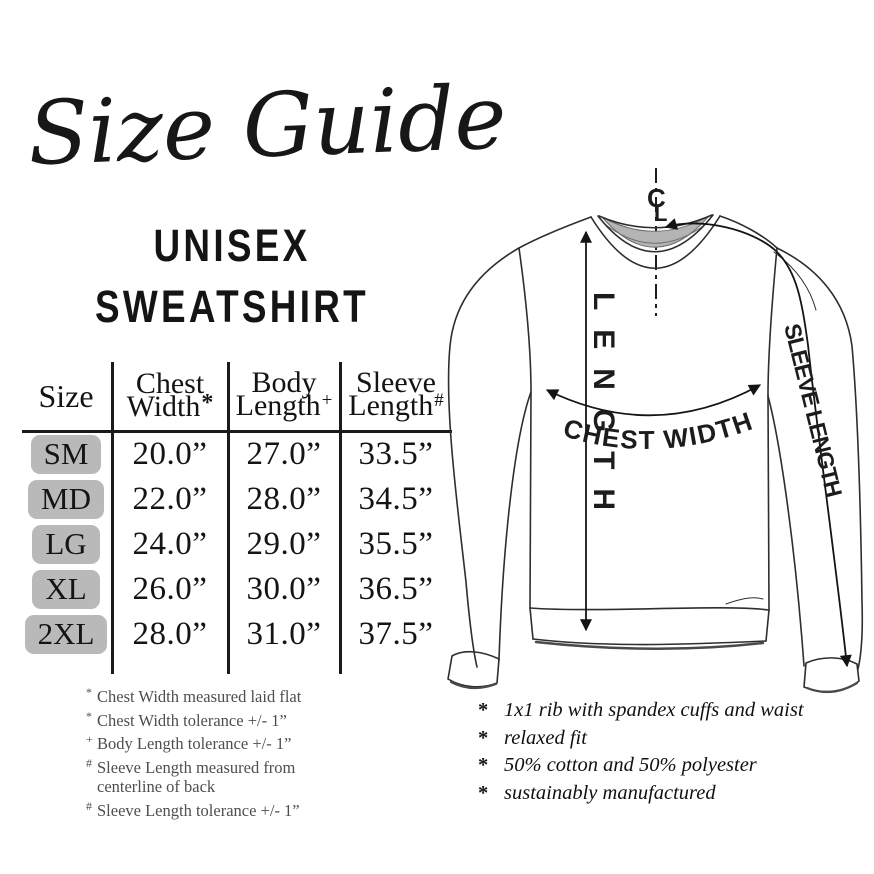  What do you see at coordinates (236, 544) in the screenshot?
I see `table-row-lg: LG 24.0” 29.0” 35.5”` at bounding box center [236, 544].